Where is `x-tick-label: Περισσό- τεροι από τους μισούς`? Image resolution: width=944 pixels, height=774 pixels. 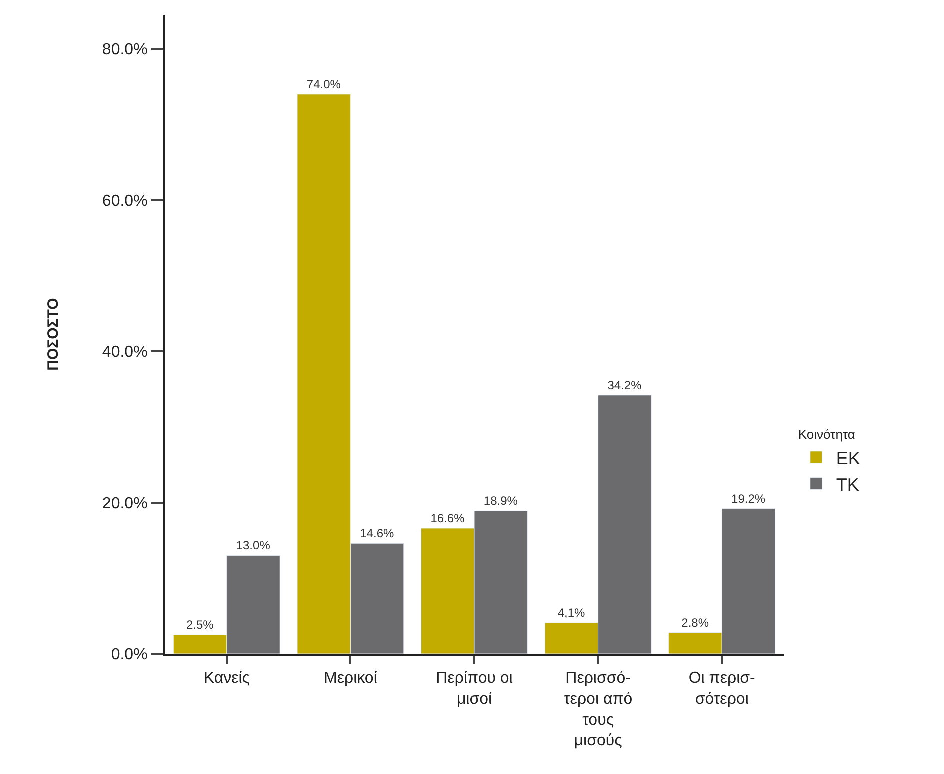 x-tick-label: Περισσό- τεροι από τους μισούς is located at coordinates (598, 710).